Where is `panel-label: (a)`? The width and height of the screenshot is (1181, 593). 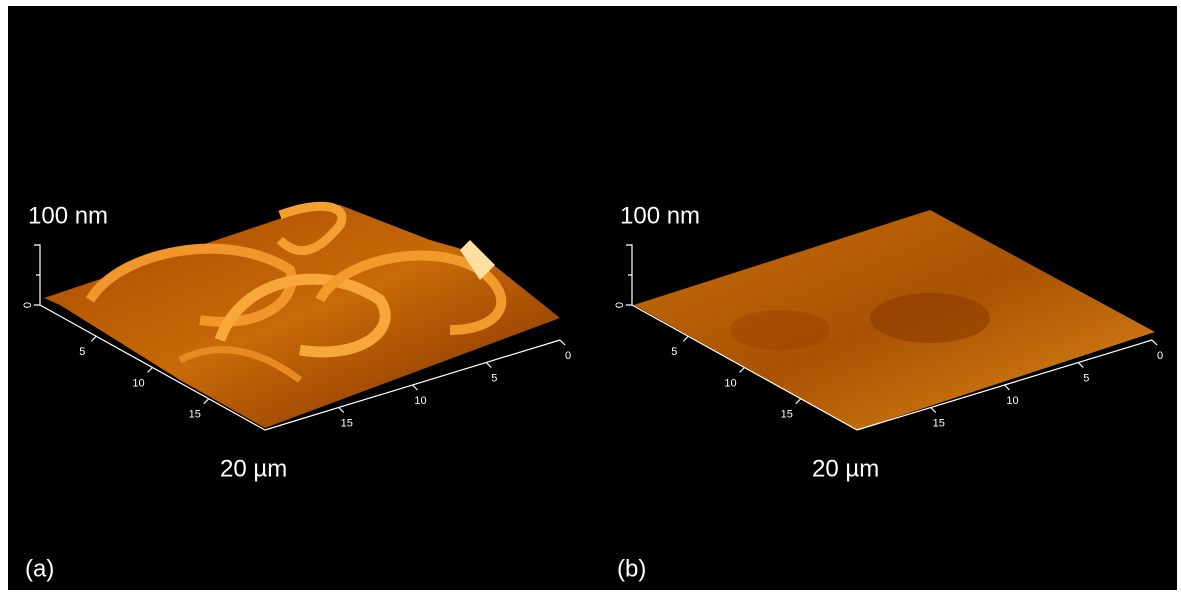
panel-label: (a) is located at coordinates (39, 568).